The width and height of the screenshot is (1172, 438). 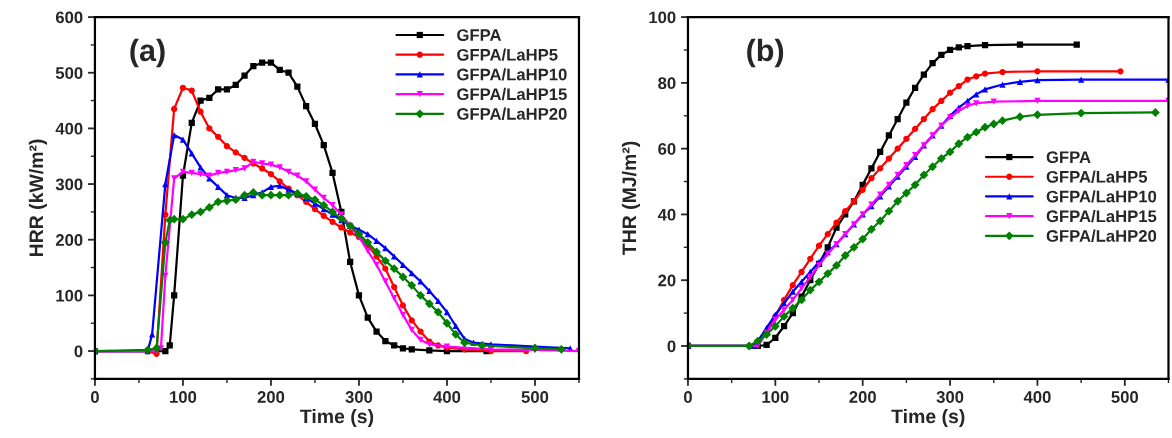 I want to click on y-tick-label: 200, so click(x=69, y=240).